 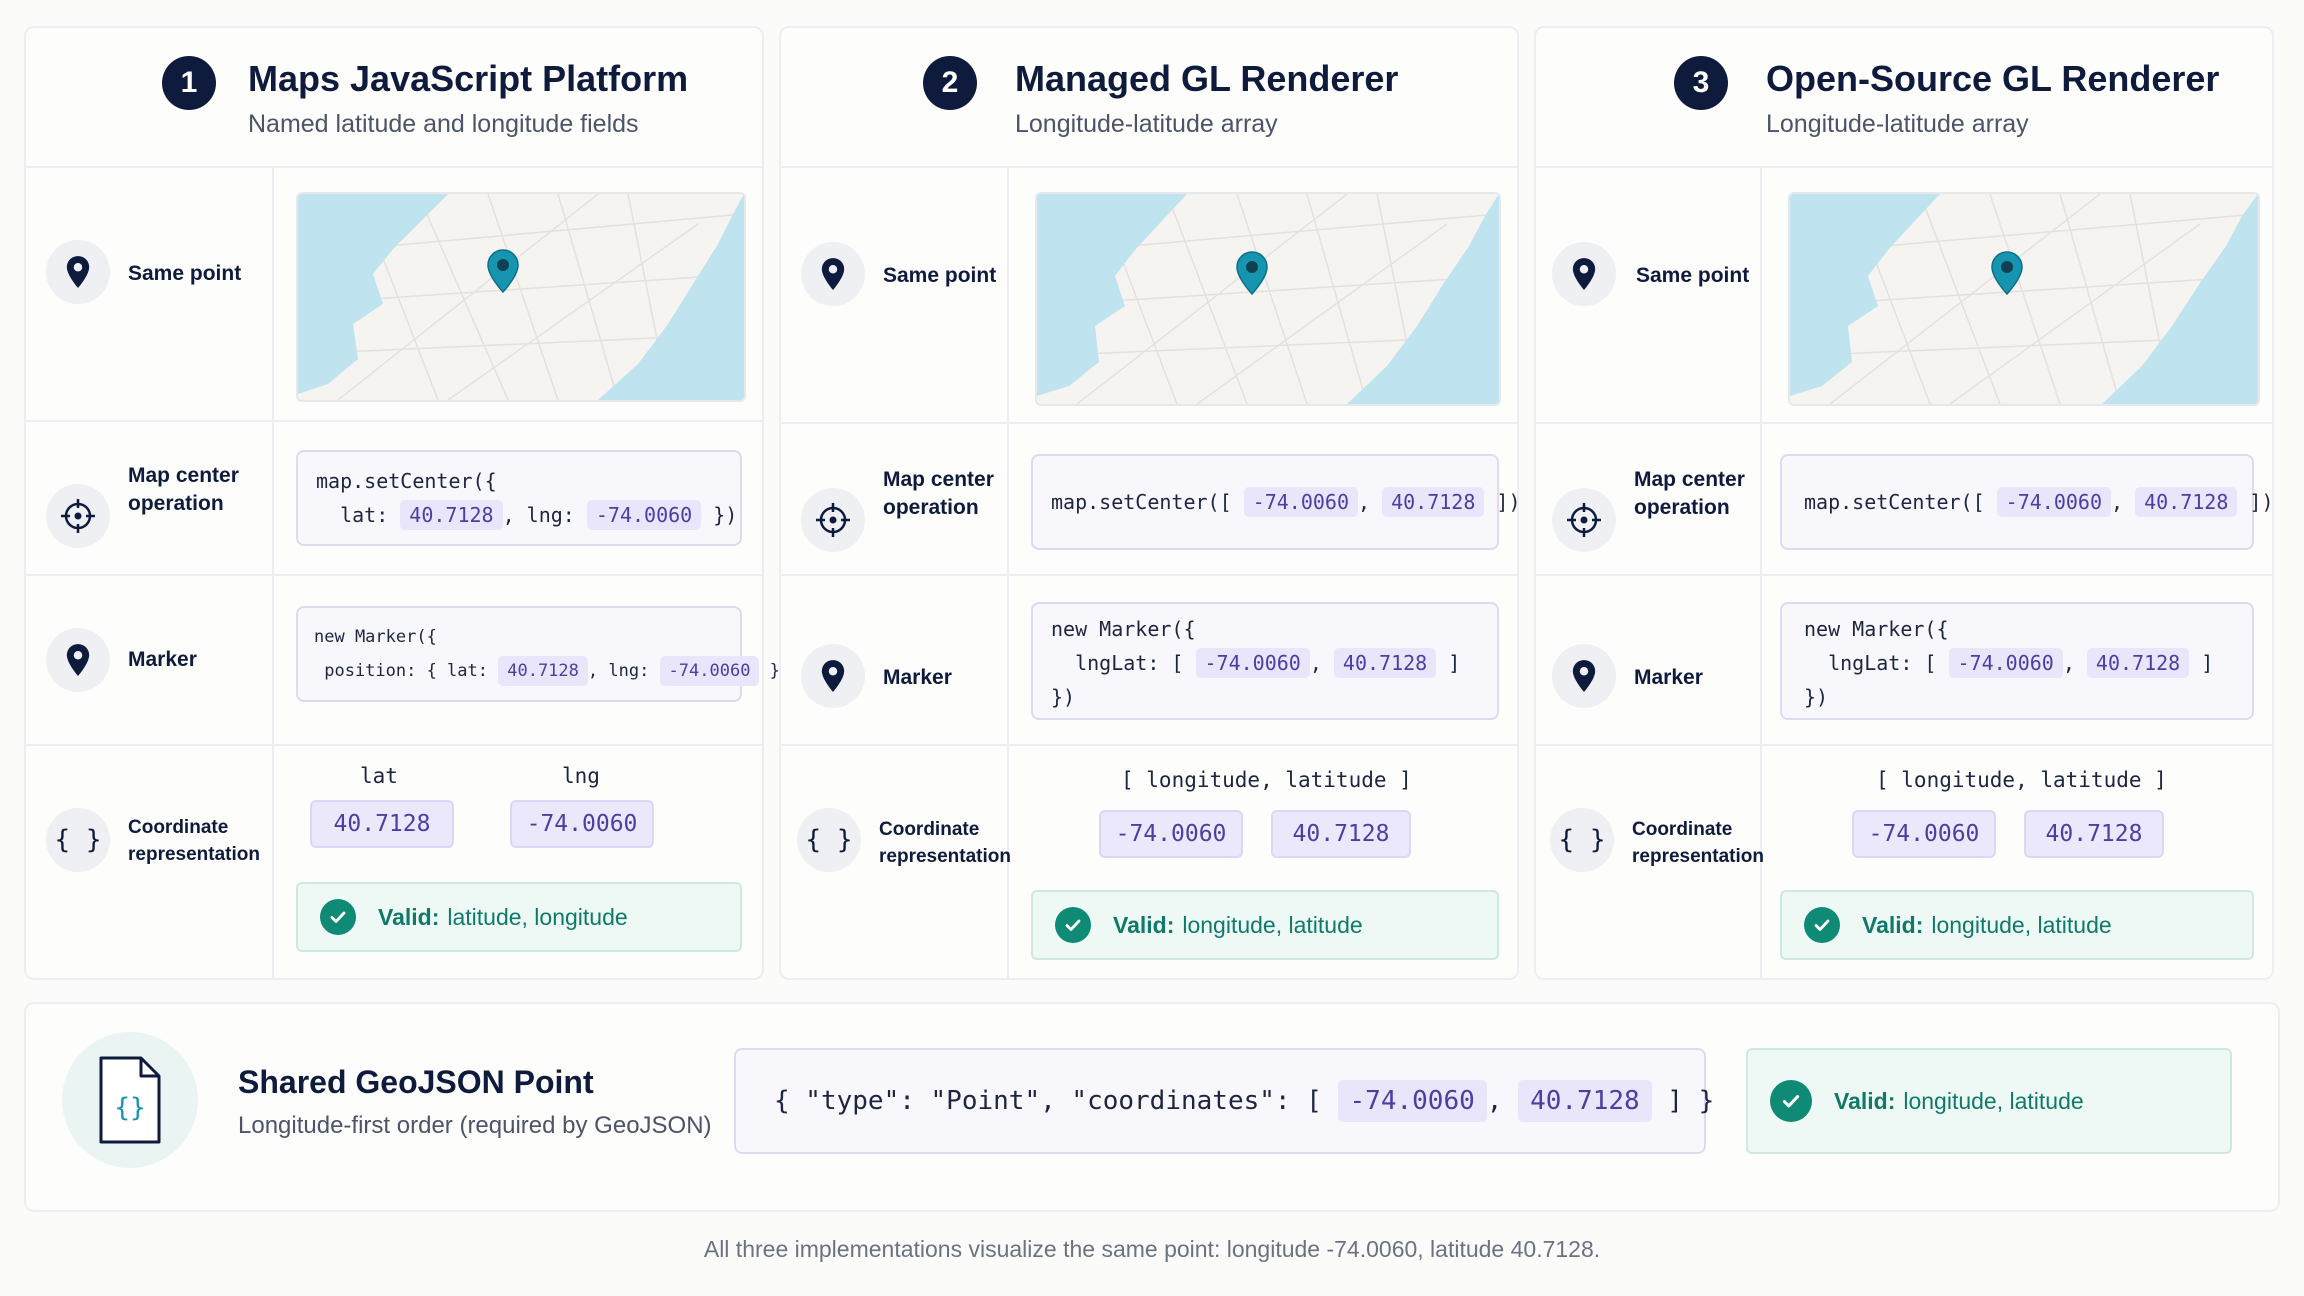 I want to click on column-title: Managed GL Renderer, so click(x=1207, y=78).